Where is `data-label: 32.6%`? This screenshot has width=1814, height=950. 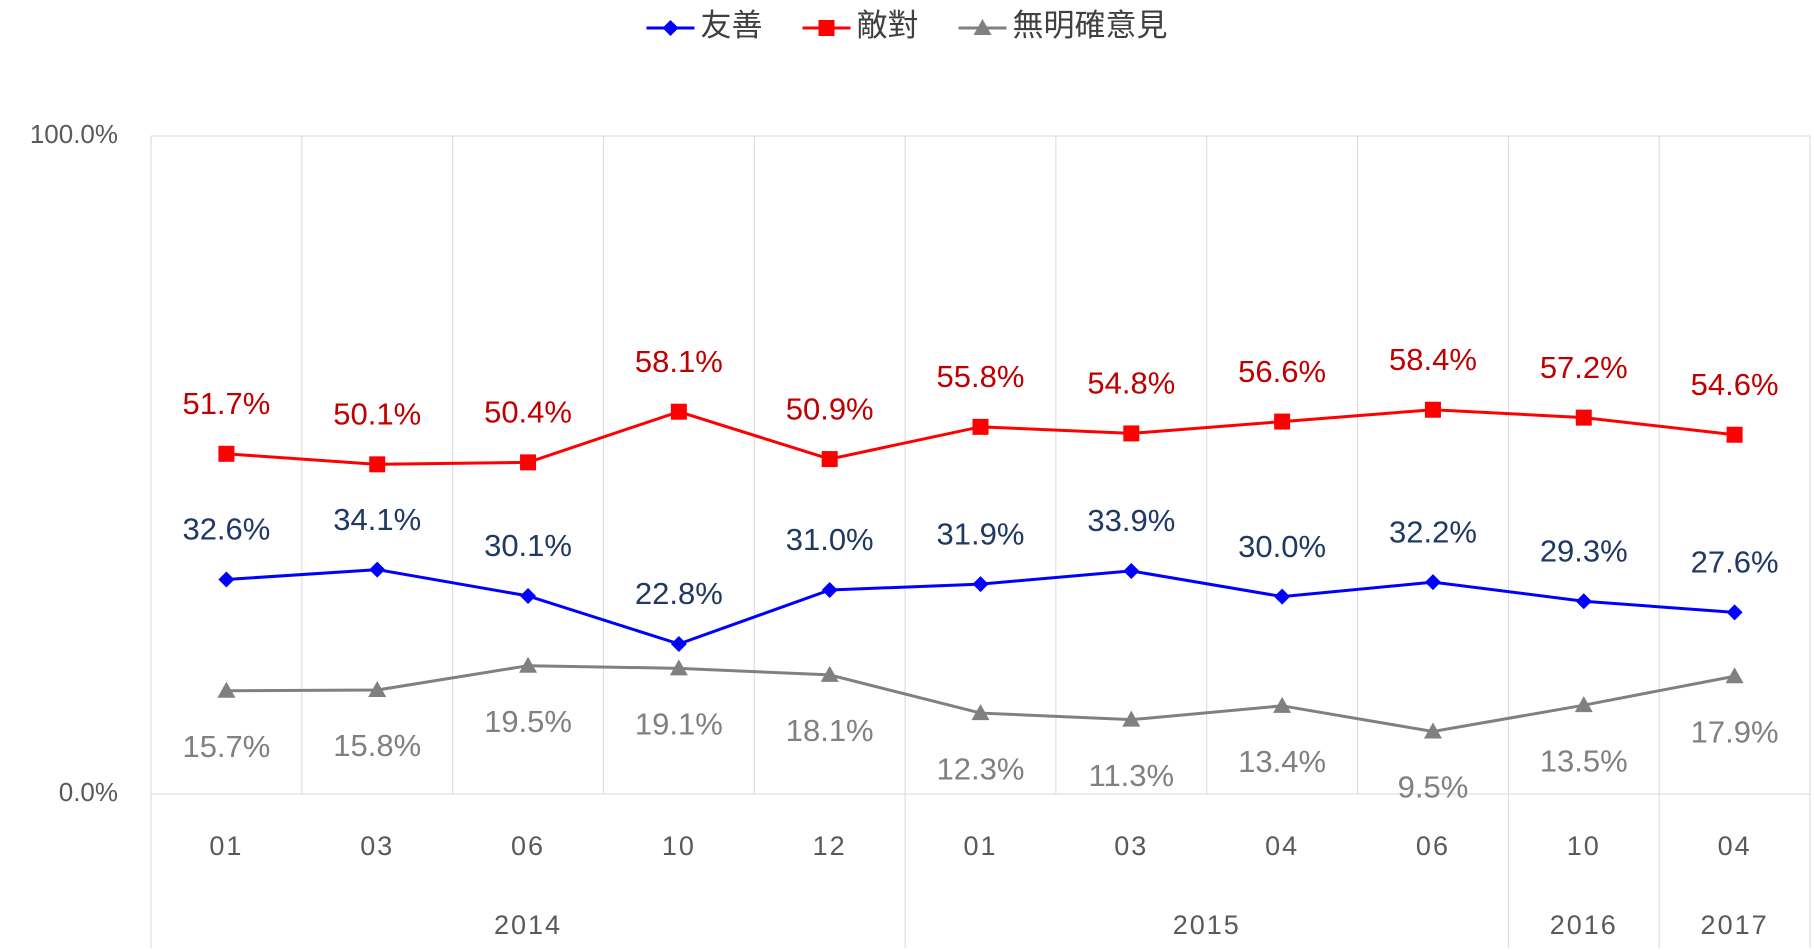
data-label: 32.6% is located at coordinates (226, 529).